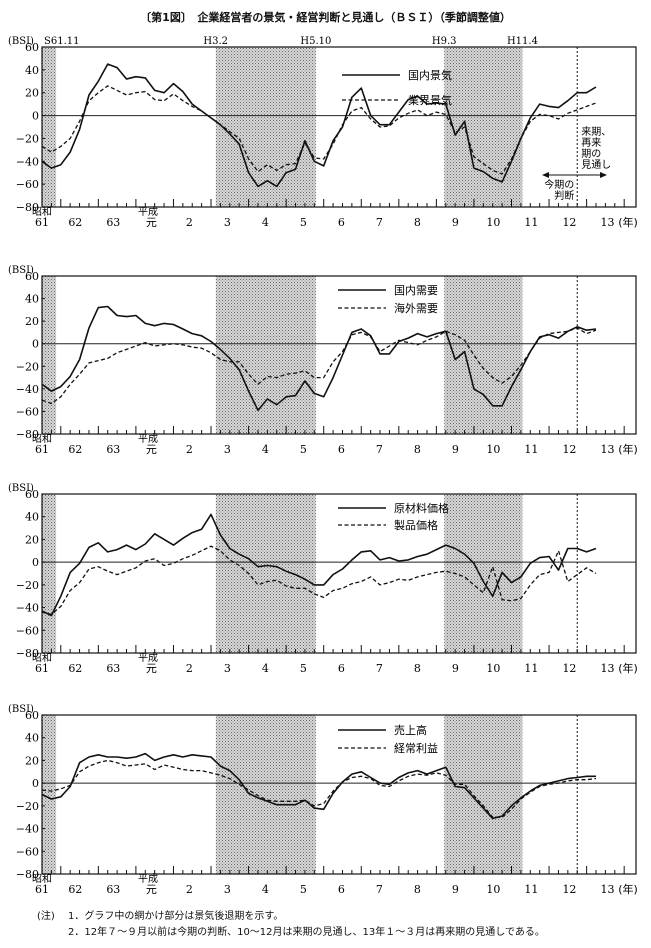 The width and height of the screenshot is (651, 948). Describe the element at coordinates (416, 525) in the screenshot. I see `legend-label: 製品価格` at that location.